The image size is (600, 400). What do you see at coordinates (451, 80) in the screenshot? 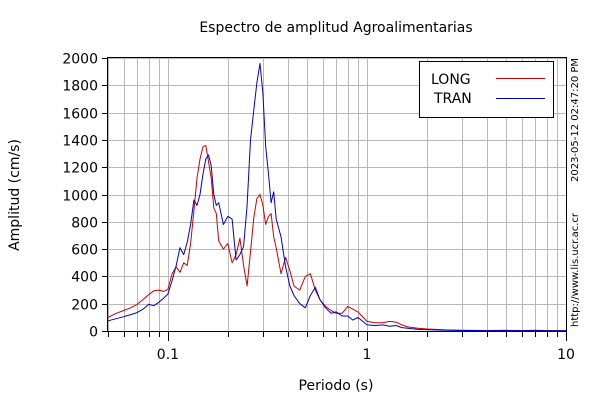
I see `legend-label-long: LONG` at bounding box center [451, 80].